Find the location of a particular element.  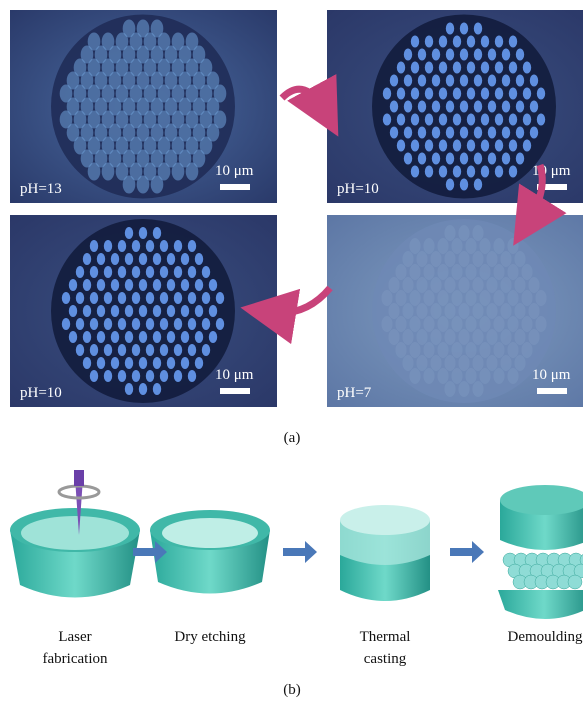

step-label: casting is located at coordinates (385, 659).